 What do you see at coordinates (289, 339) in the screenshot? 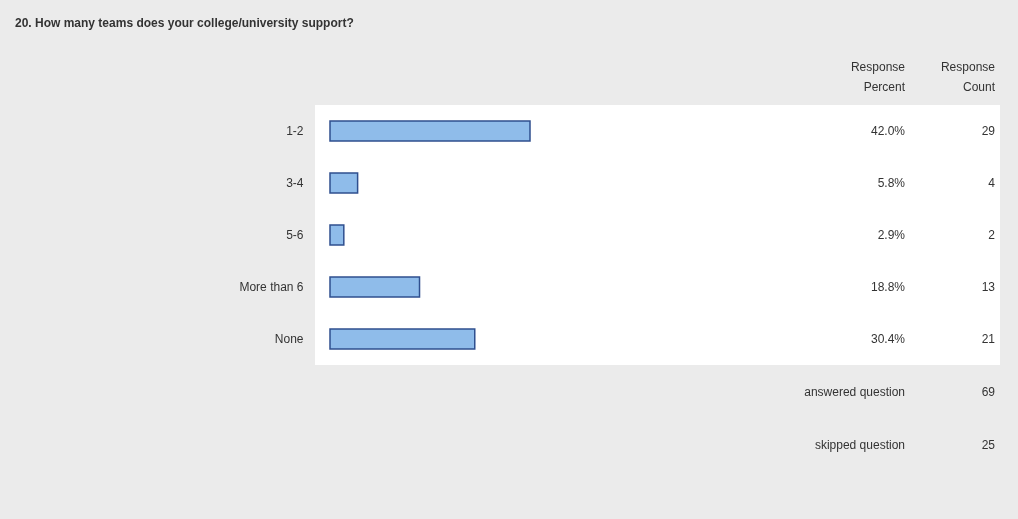
I see `y-tick-label: None` at bounding box center [289, 339].